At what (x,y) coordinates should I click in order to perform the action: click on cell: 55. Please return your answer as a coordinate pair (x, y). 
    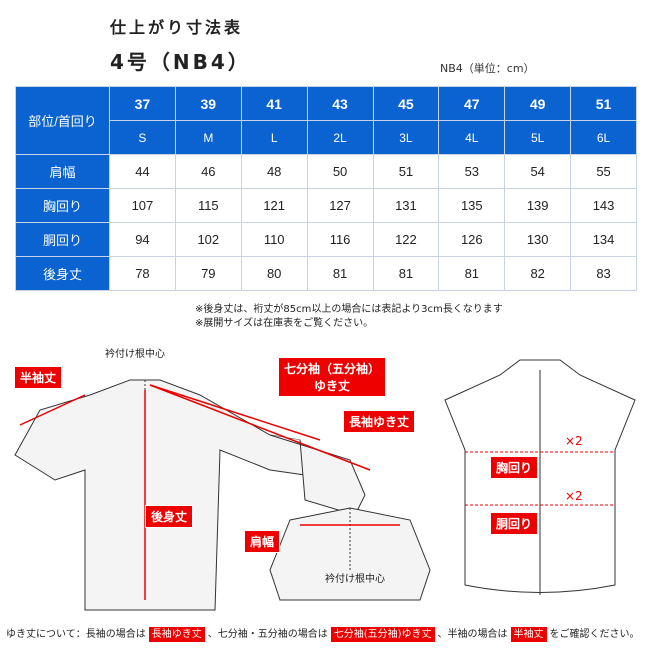
    Looking at the image, I should click on (603, 171).